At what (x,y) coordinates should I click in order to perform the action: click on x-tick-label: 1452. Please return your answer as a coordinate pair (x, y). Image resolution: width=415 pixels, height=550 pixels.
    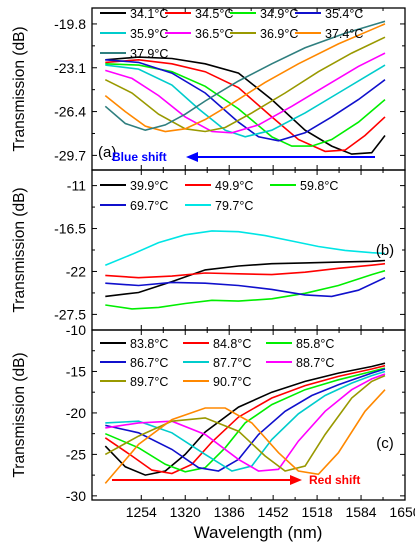
    Looking at the image, I should click on (273, 512).